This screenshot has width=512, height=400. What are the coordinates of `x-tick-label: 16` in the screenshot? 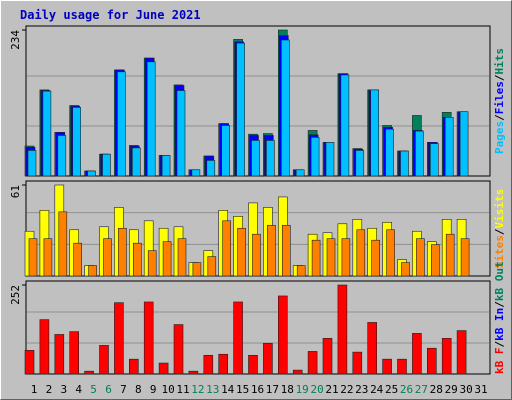 It's located at (257, 389).